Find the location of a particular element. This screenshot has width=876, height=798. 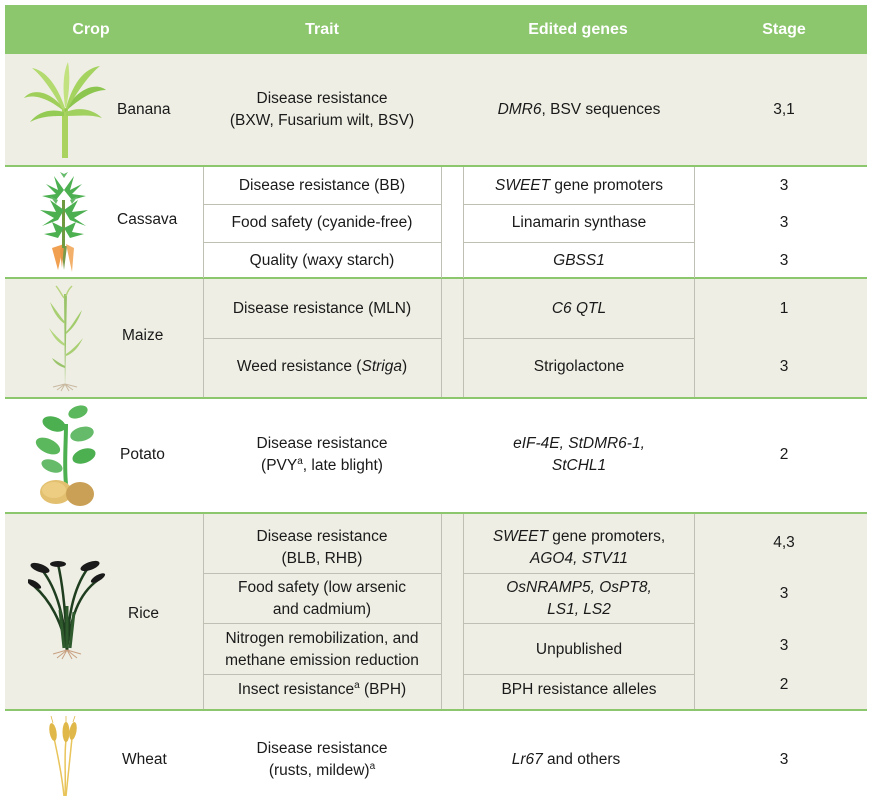

wheat-trait: Disease resistance (rusts, mildew)a is located at coordinates (322, 760).